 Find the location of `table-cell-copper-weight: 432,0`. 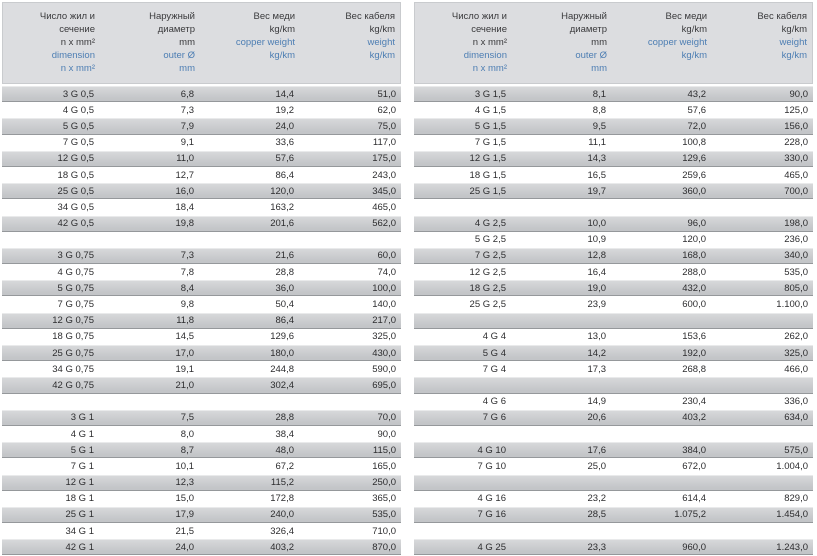

table-cell-copper-weight: 432,0 is located at coordinates (694, 288).